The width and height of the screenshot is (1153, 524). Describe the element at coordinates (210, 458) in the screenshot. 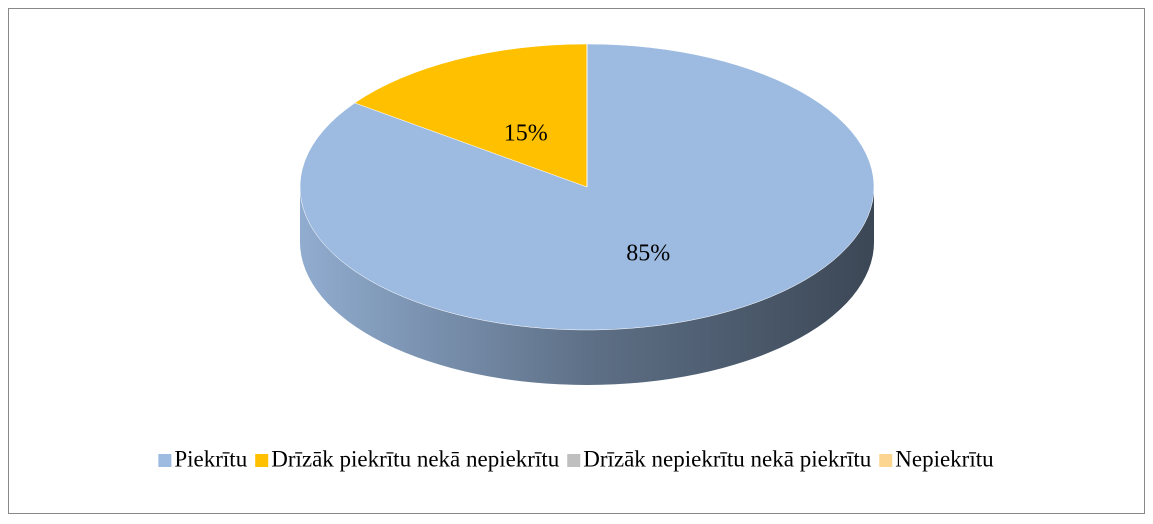

I see `legend-label: Piekrītu` at that location.